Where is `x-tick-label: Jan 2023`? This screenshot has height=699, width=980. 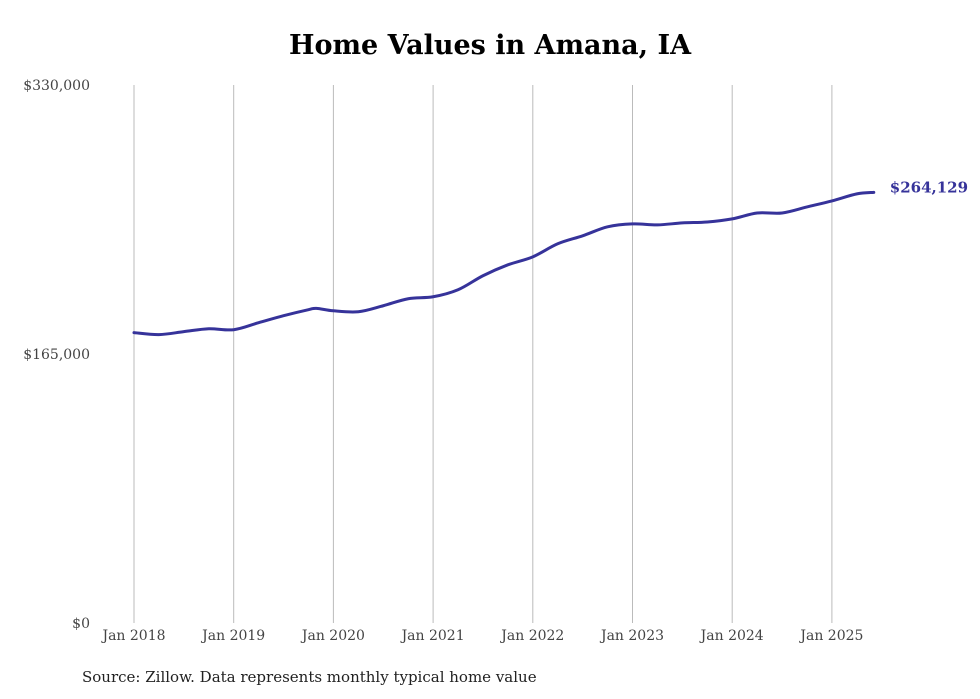 x-tick-label: Jan 2023 is located at coordinates (631, 636).